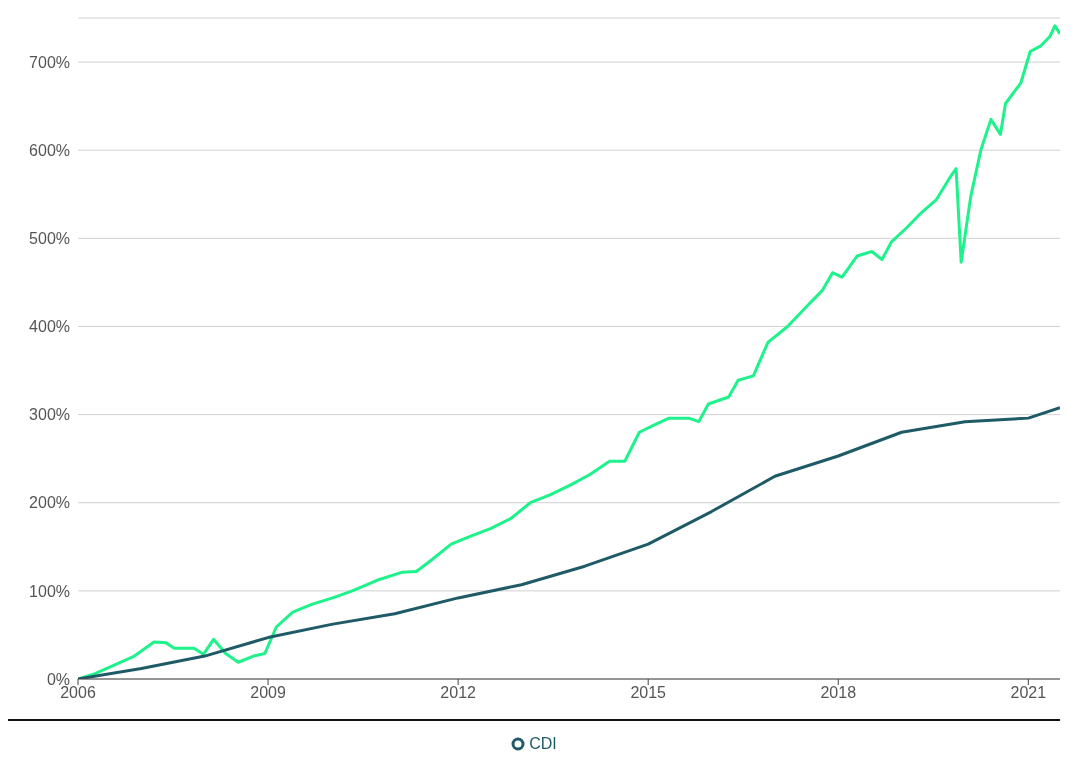 Image resolution: width=1076 pixels, height=772 pixels. I want to click on y-tick-label: 400%, so click(49, 327).